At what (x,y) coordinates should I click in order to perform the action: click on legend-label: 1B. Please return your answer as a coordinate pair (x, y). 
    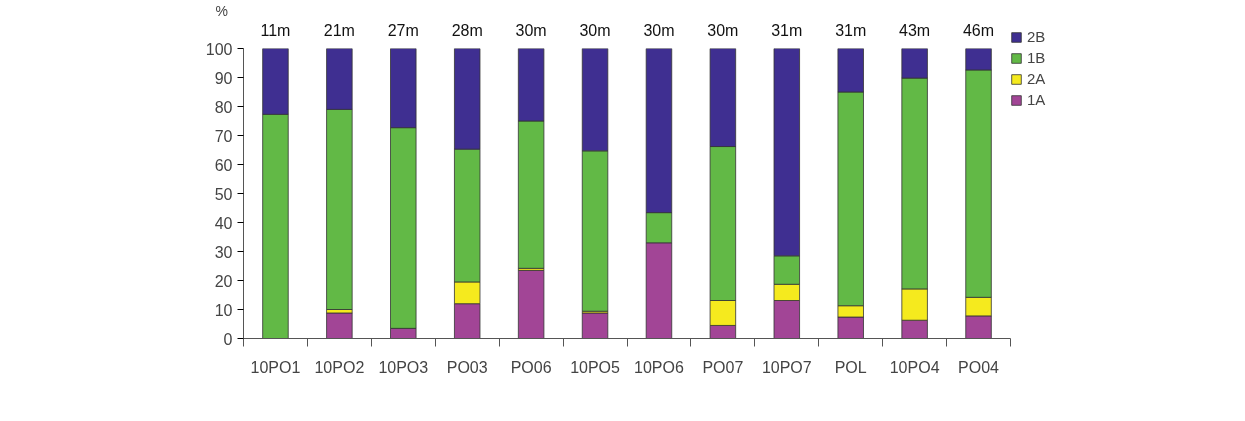
    Looking at the image, I should click on (1037, 57).